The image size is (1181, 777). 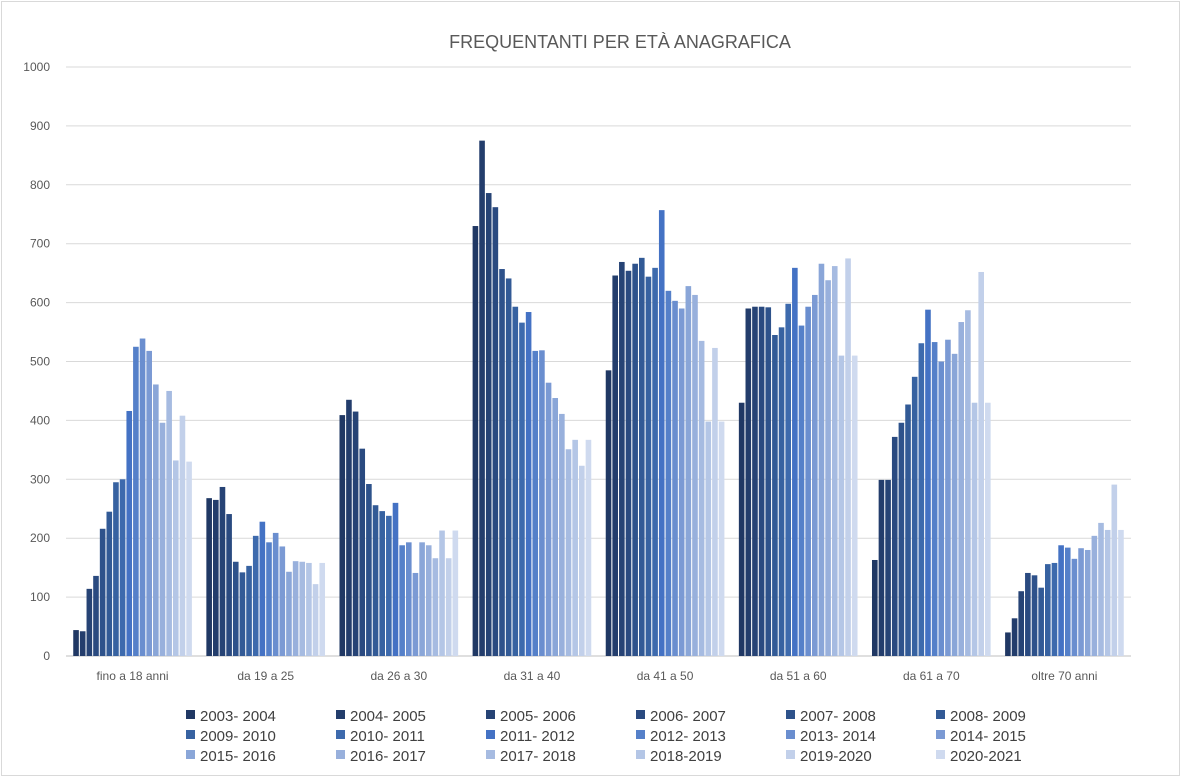 I want to click on x-tick-label: da 61 a 70, so click(x=931, y=676).